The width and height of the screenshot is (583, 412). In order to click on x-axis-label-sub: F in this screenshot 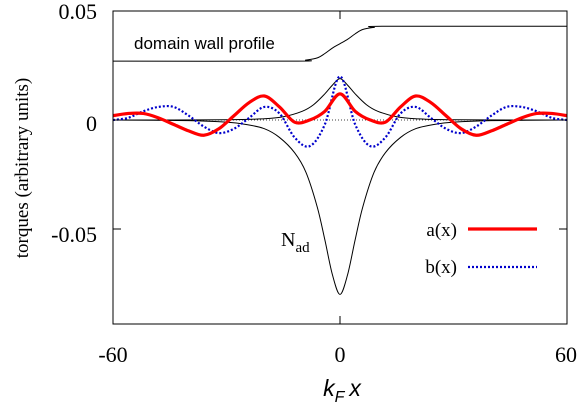, I will do `click(340, 397)`.